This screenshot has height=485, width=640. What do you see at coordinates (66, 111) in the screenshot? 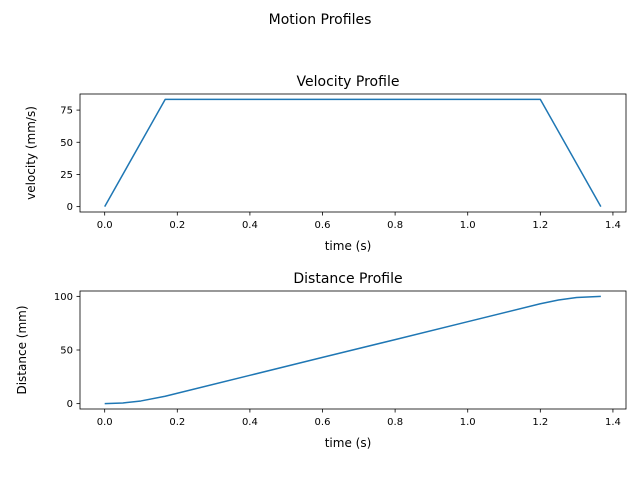
I see `velocity-ytick-label: 75` at bounding box center [66, 111].